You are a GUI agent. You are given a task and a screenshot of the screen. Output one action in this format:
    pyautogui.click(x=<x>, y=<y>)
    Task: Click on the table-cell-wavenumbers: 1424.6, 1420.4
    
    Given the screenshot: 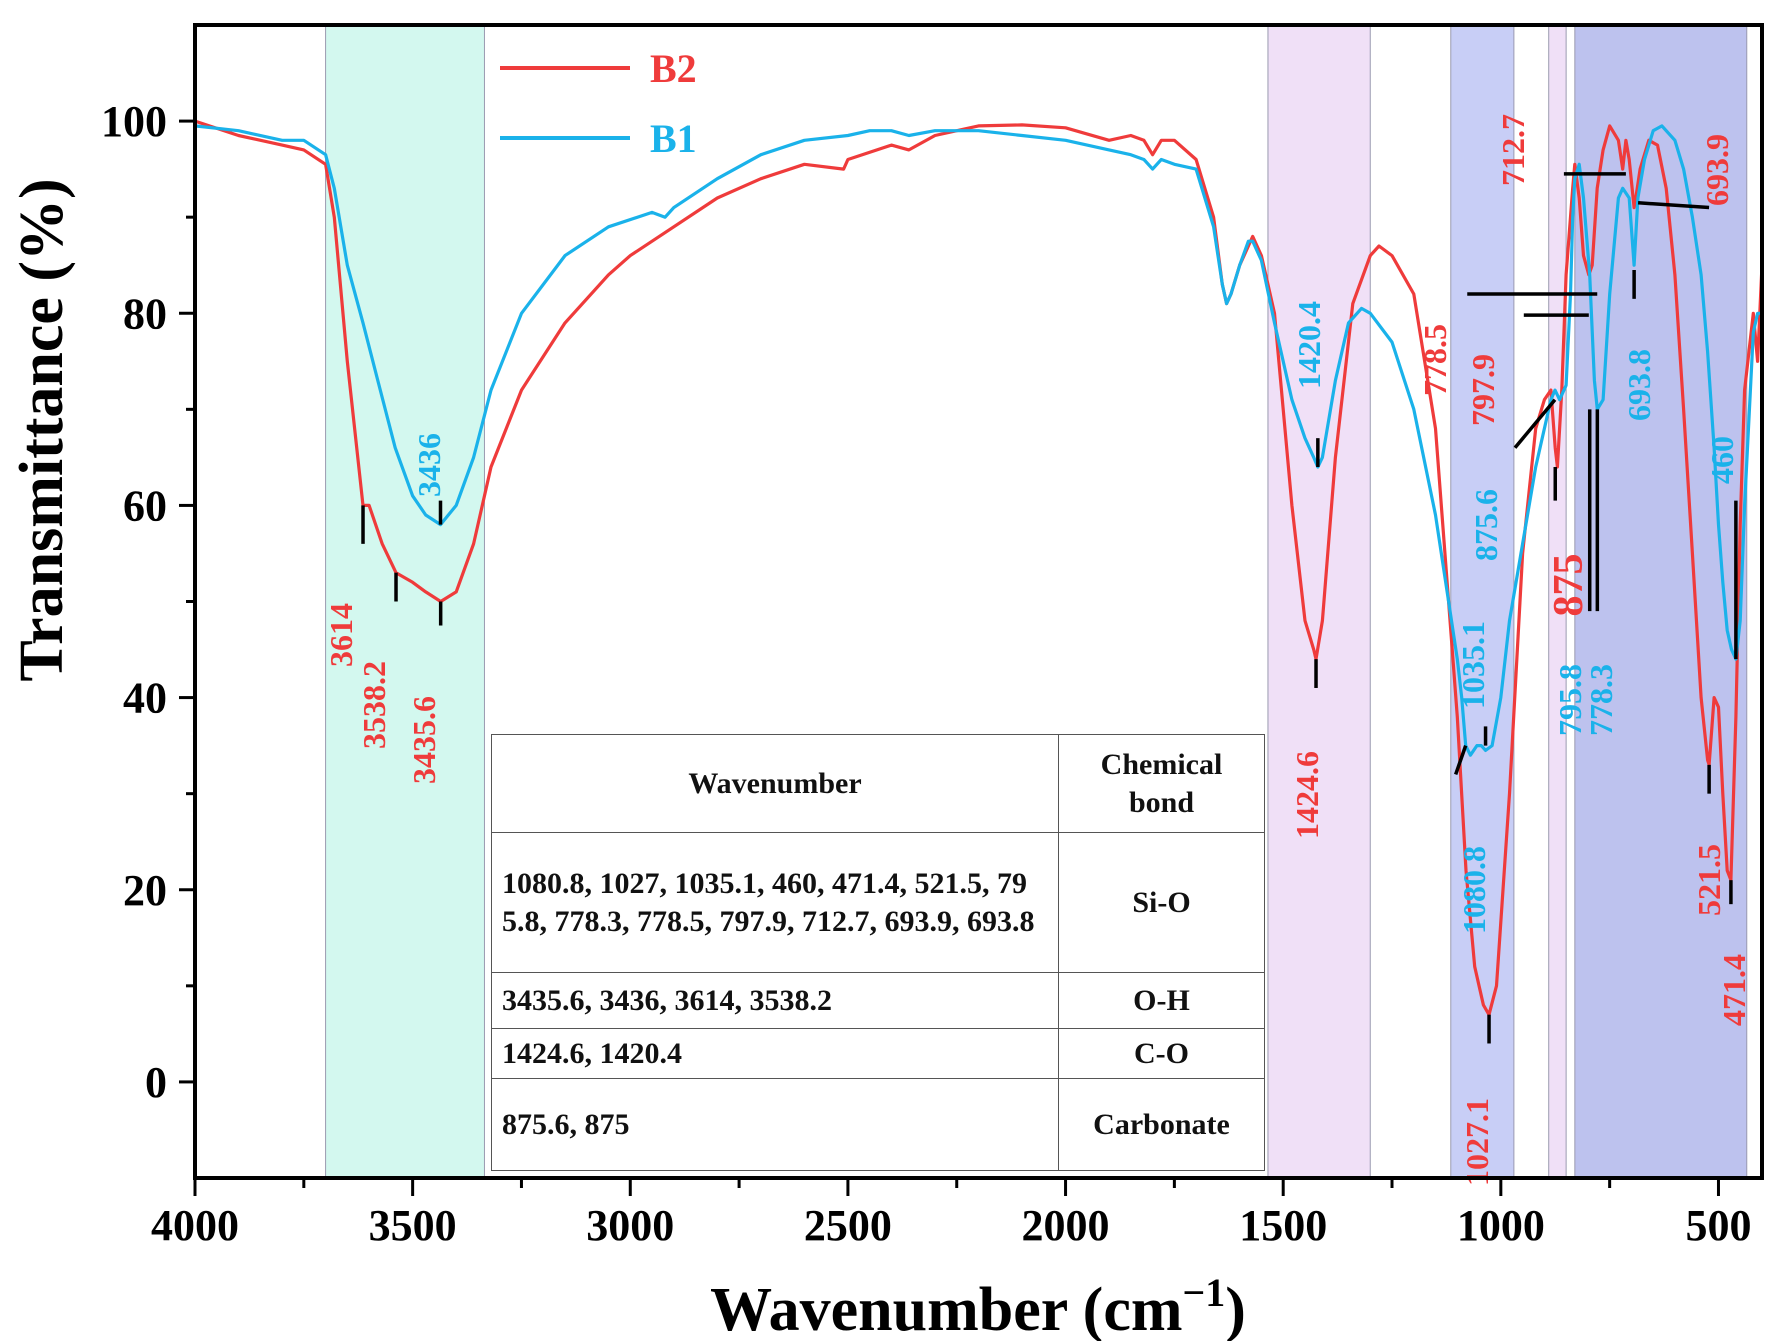 What is the action you would take?
    pyautogui.click(x=775, y=1053)
    